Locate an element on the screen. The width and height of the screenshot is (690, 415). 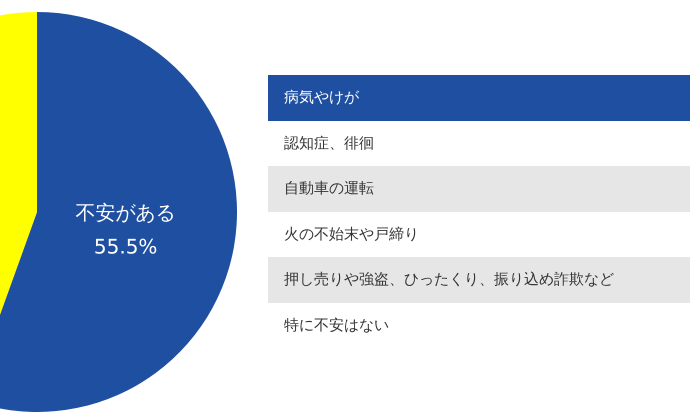
text: 認知症、徘徊 is located at coordinates (329, 143).